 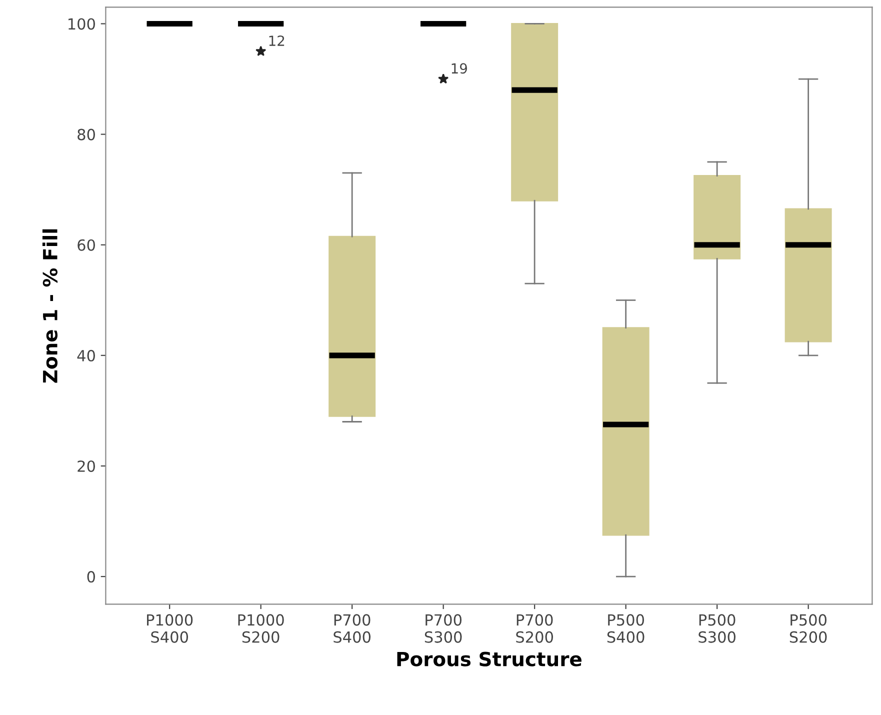 What do you see at coordinates (86, 245) in the screenshot?
I see `y-tick-label: 60` at bounding box center [86, 245].